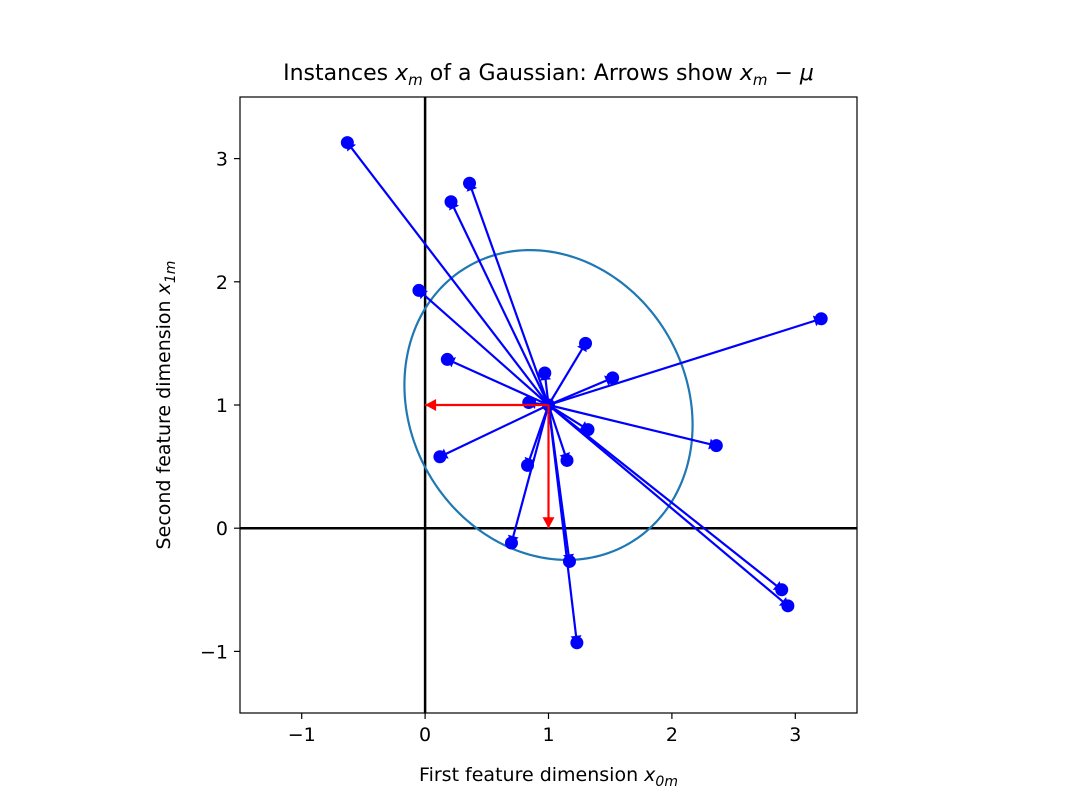  I want to click on title-var-2: x, so click(746, 73).